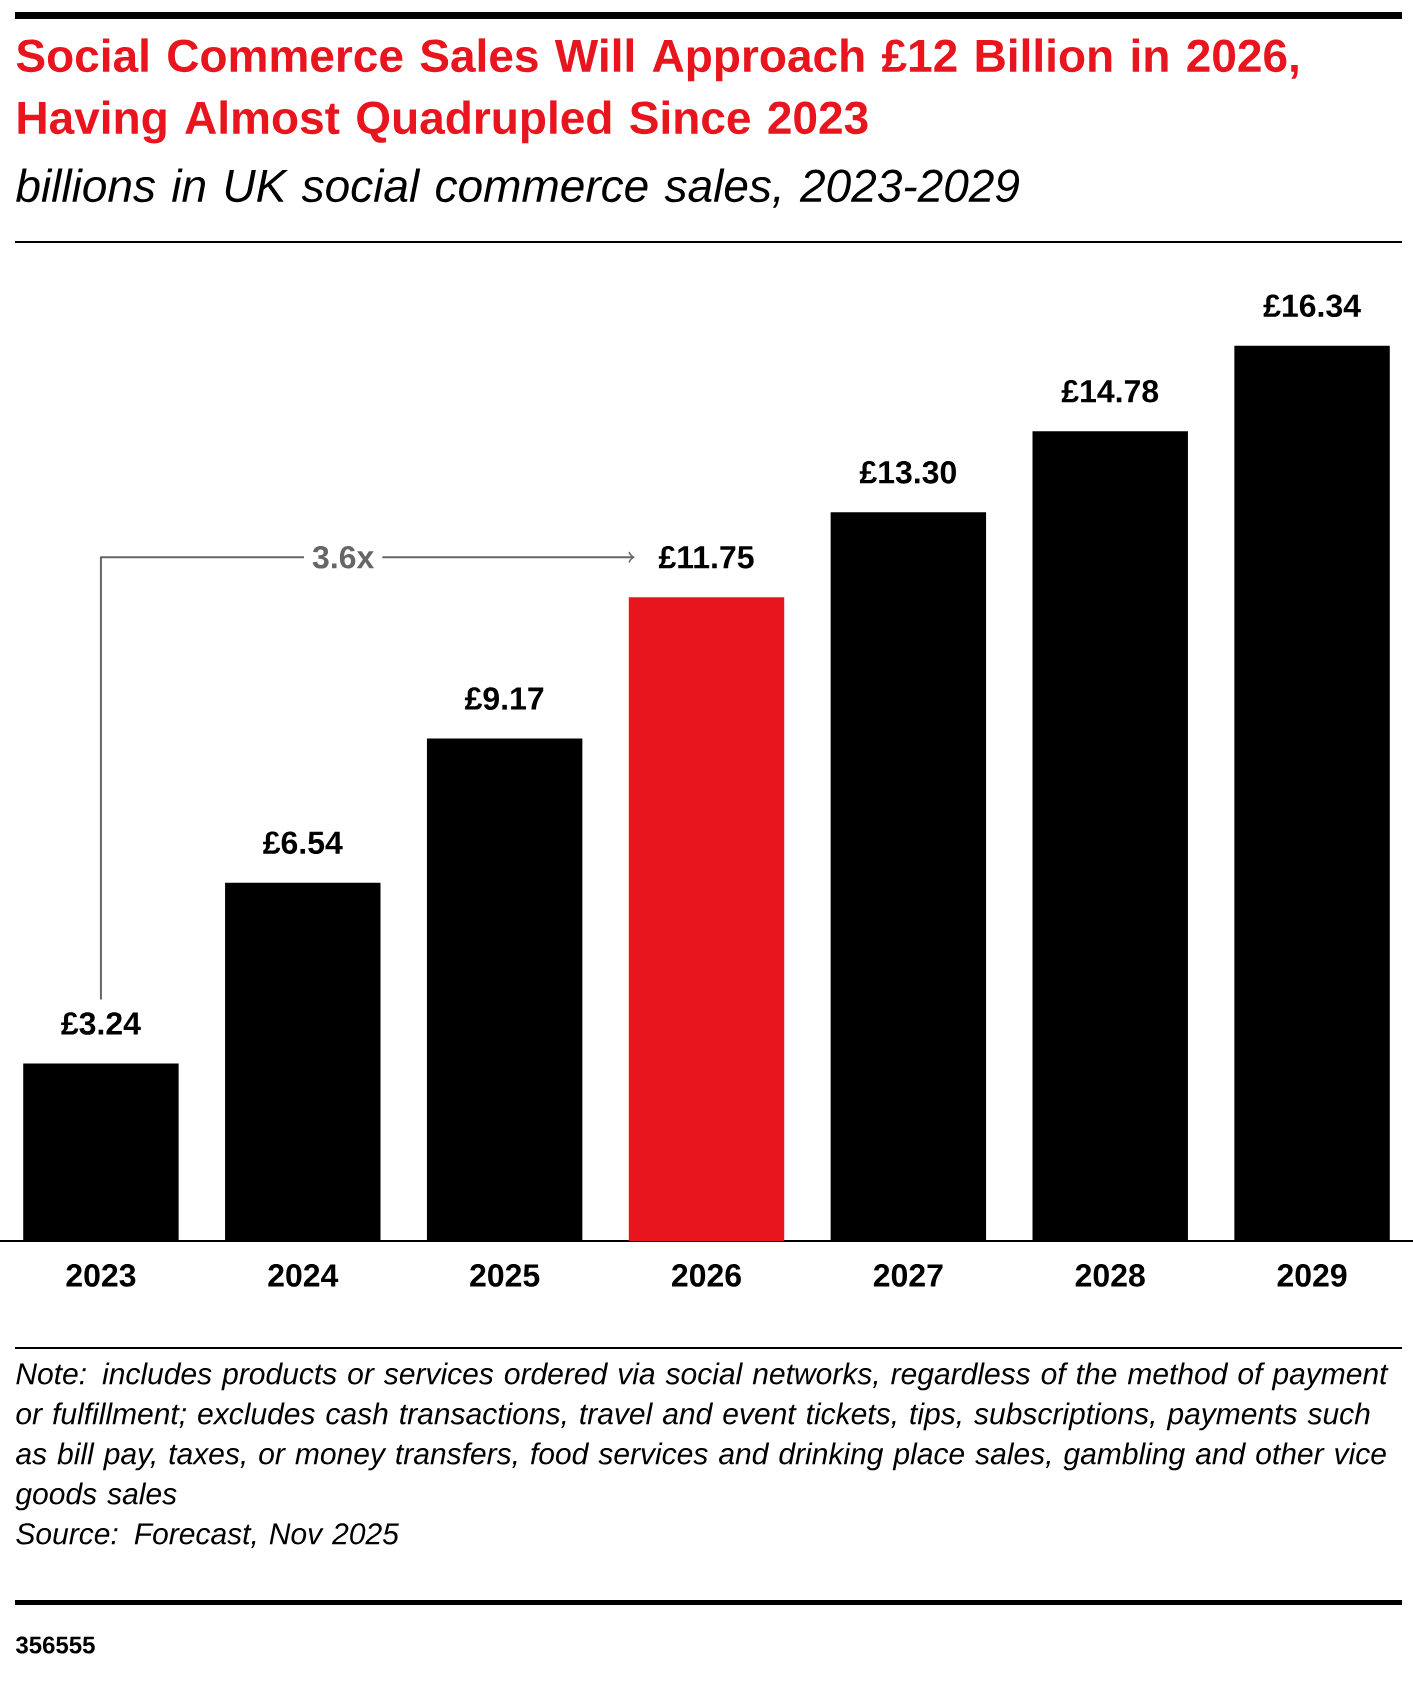 The width and height of the screenshot is (1413, 1685). Describe the element at coordinates (908, 1275) in the screenshot. I see `x-tick-label: 2027` at that location.